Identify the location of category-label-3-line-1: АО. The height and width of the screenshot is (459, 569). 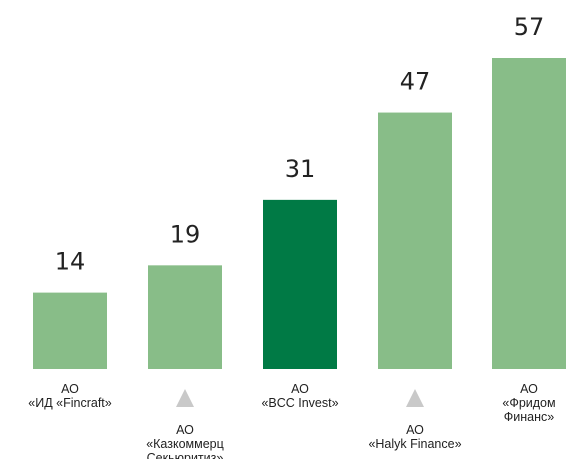
(300, 389).